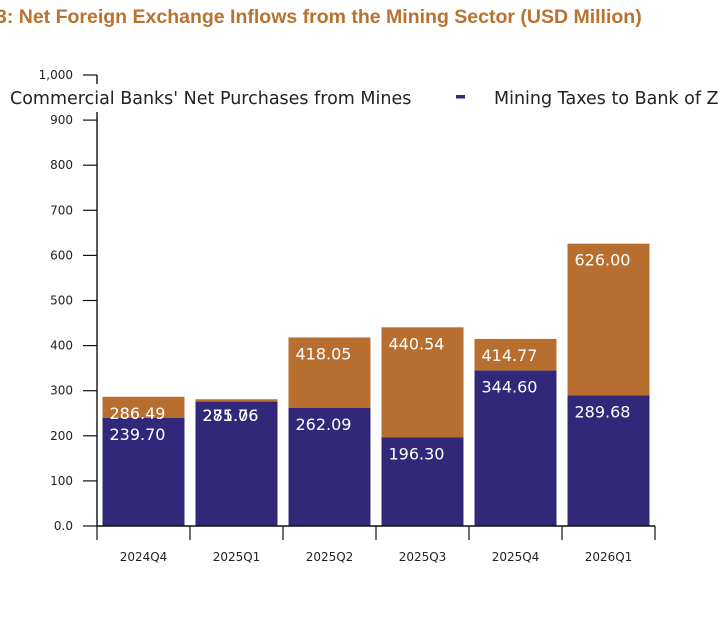 The height and width of the screenshot is (640, 720). I want to click on bar-segment-2025Q3-upper, so click(422, 382).